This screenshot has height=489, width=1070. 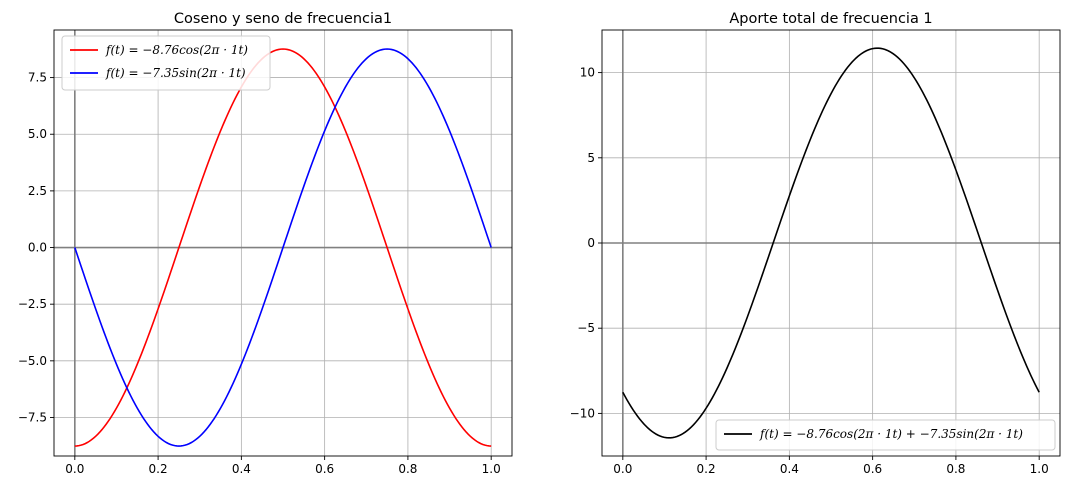 I want to click on y-tick-label: 5, so click(x=591, y=158).